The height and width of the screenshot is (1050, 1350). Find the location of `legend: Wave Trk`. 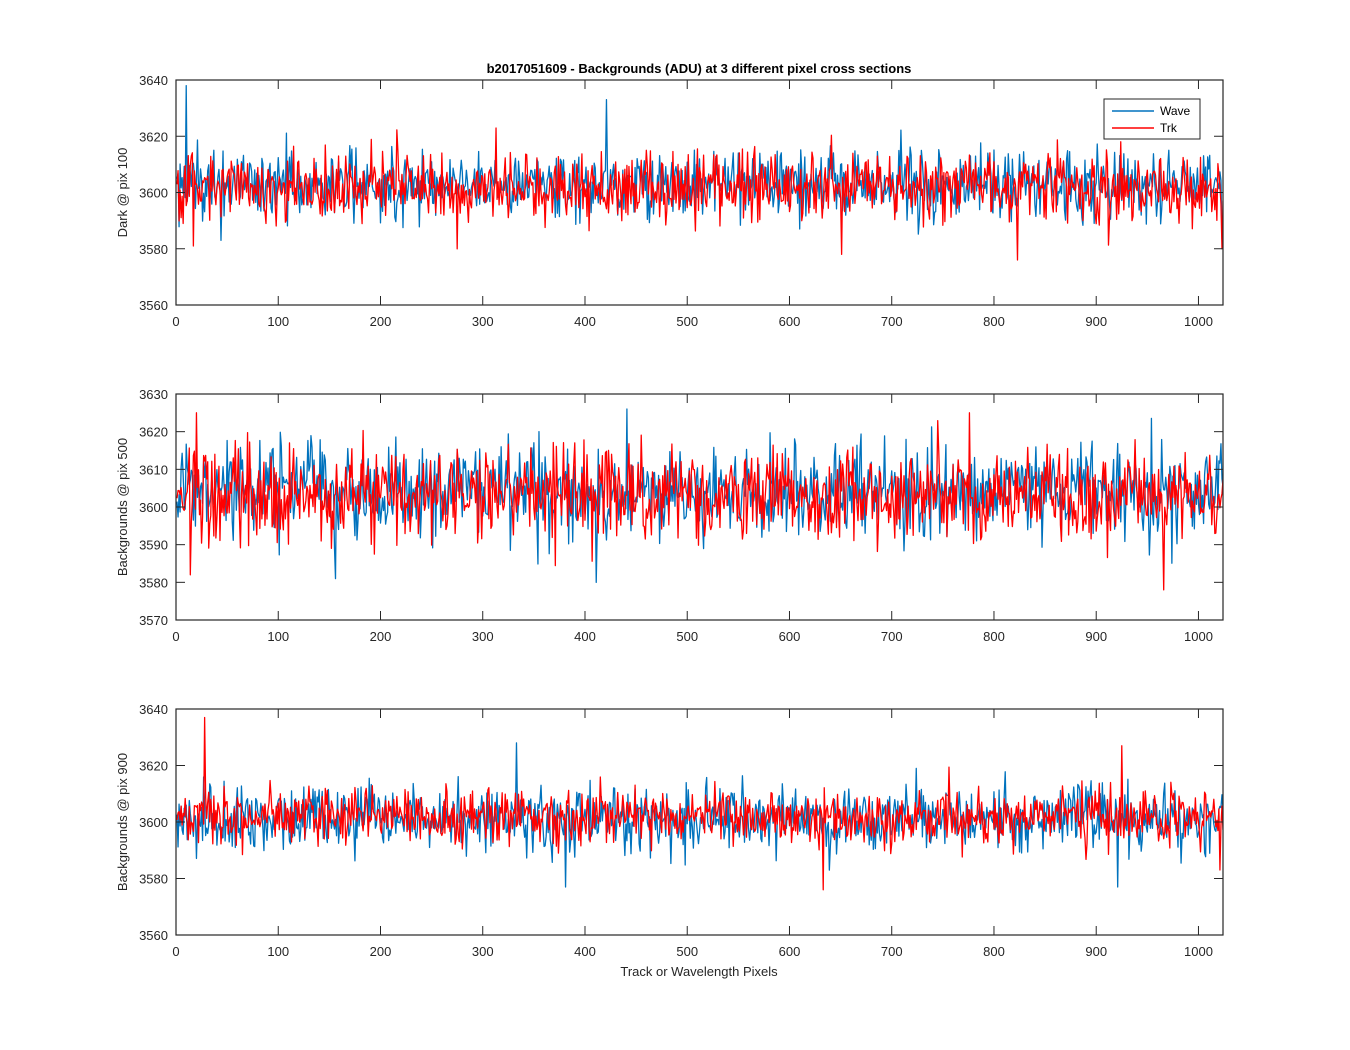

legend: Wave Trk is located at coordinates (1152, 119).